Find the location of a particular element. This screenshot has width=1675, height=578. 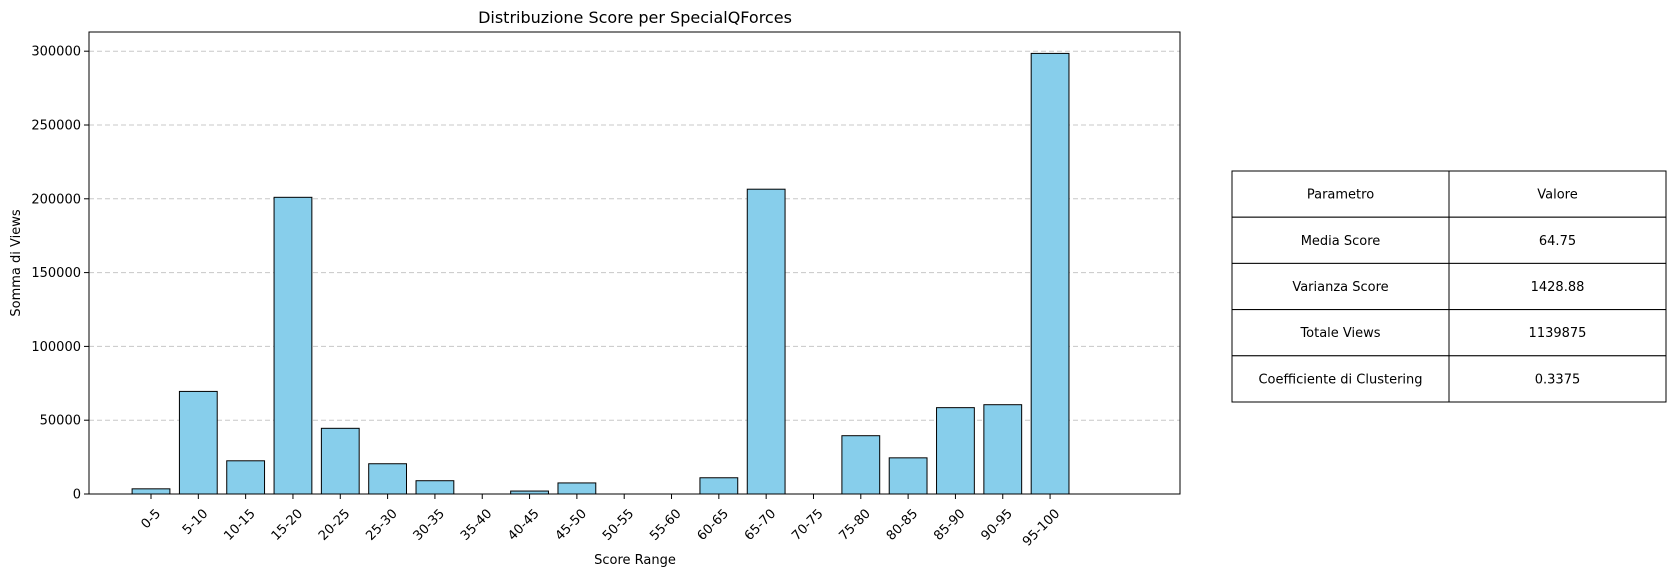

x-tick-label: 10-15 is located at coordinates (239, 524).